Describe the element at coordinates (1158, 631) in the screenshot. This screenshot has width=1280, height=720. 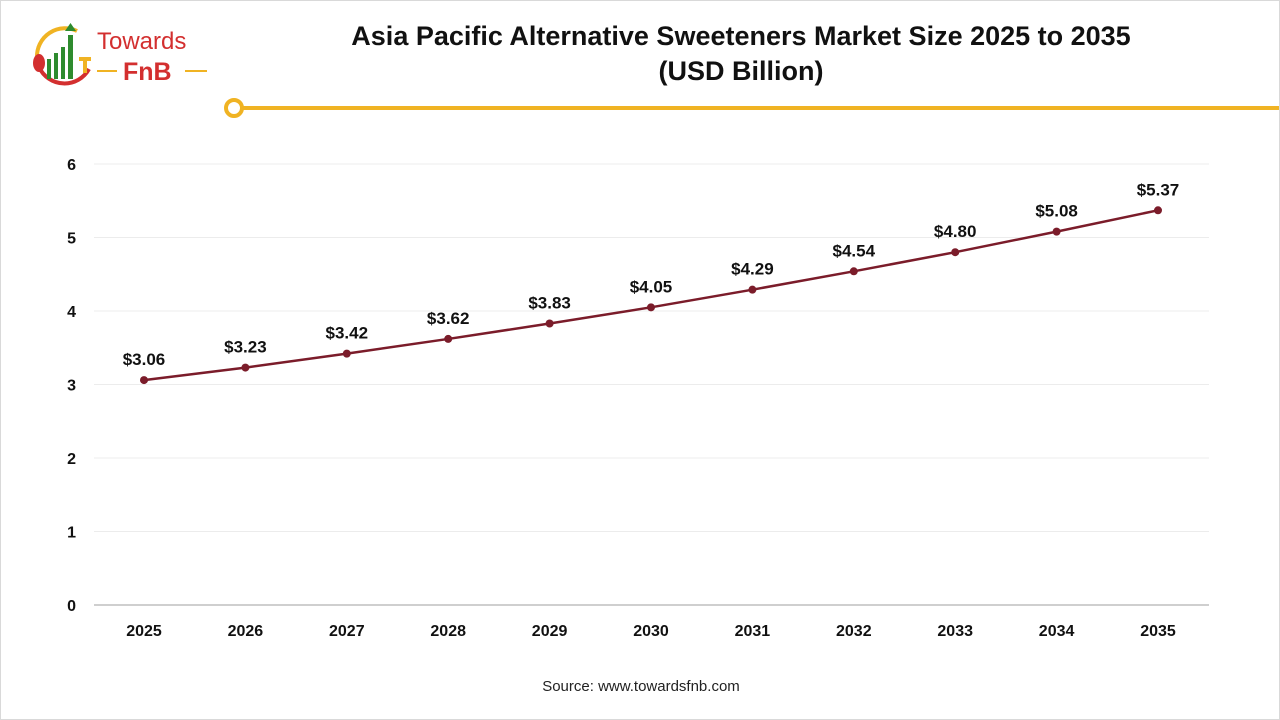
I see `x-tick-label: 2035` at that location.